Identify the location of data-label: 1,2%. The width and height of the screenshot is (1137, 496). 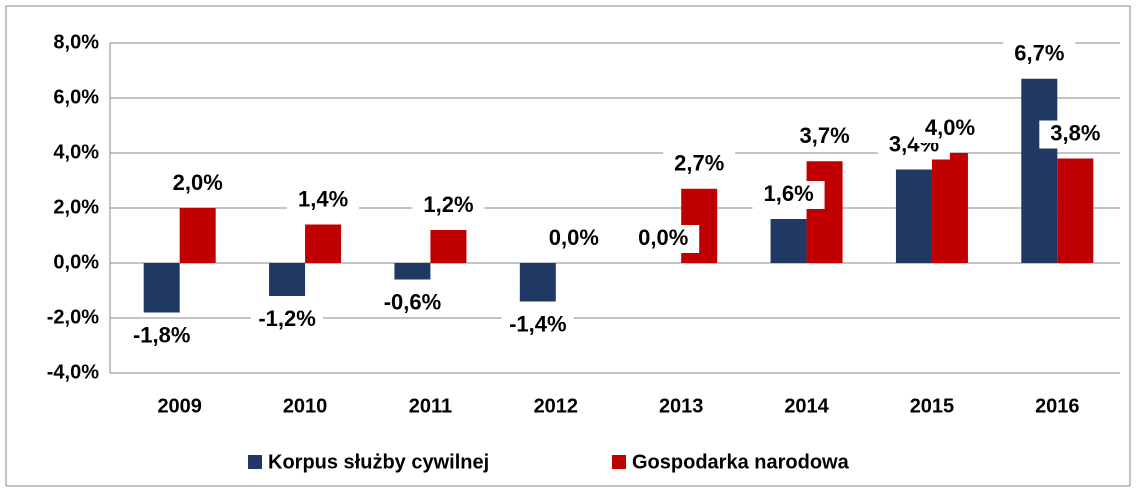
(448, 204).